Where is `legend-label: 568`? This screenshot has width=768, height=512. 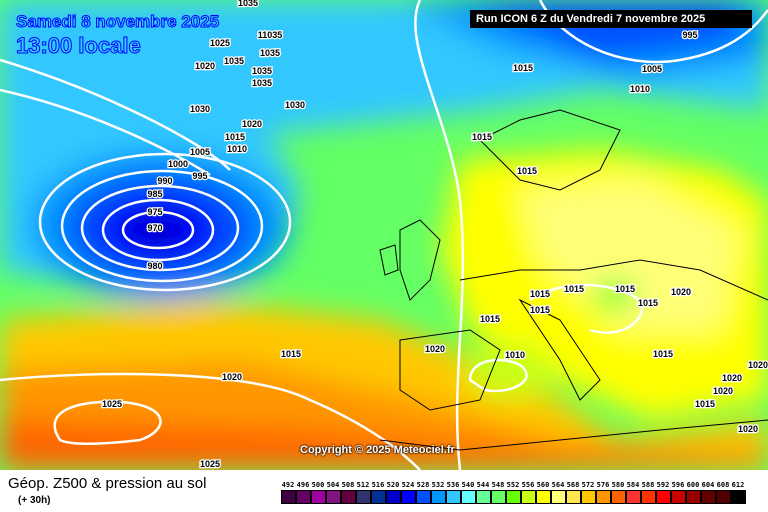
legend-label: 568 is located at coordinates (573, 485).